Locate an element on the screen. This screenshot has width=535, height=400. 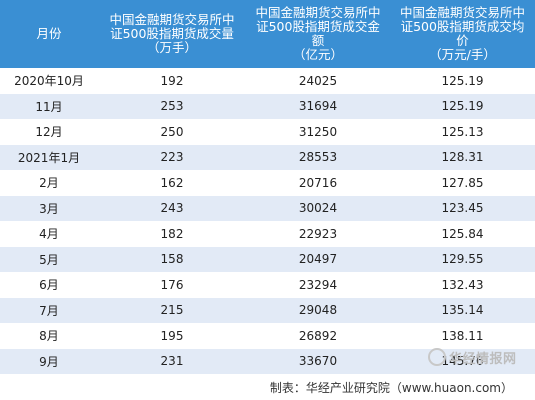
table-row: 7月 215 29048 135.14 is located at coordinates (267, 310).